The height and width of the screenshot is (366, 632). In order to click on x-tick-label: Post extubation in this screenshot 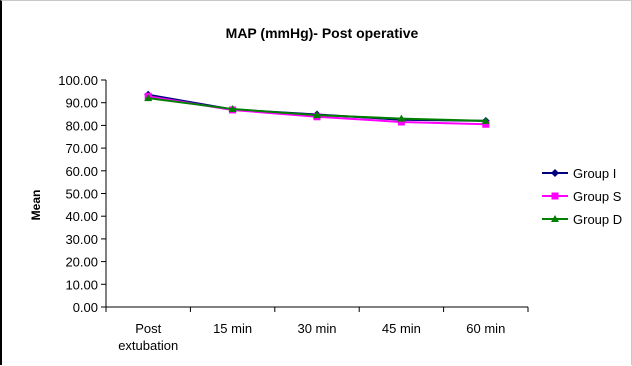, I will do `click(148, 337)`.